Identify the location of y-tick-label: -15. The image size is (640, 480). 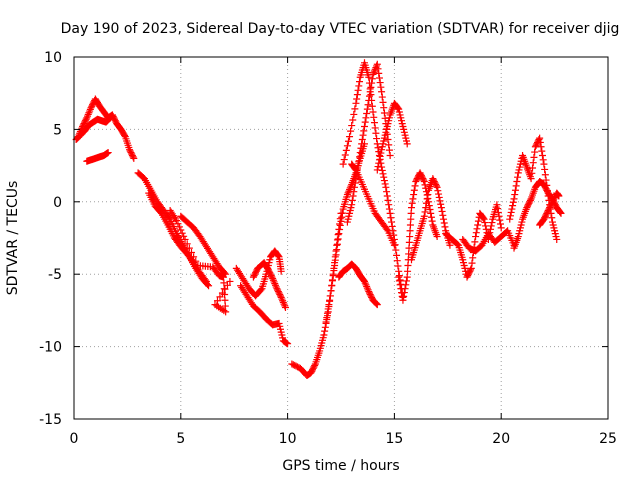
(50, 420).